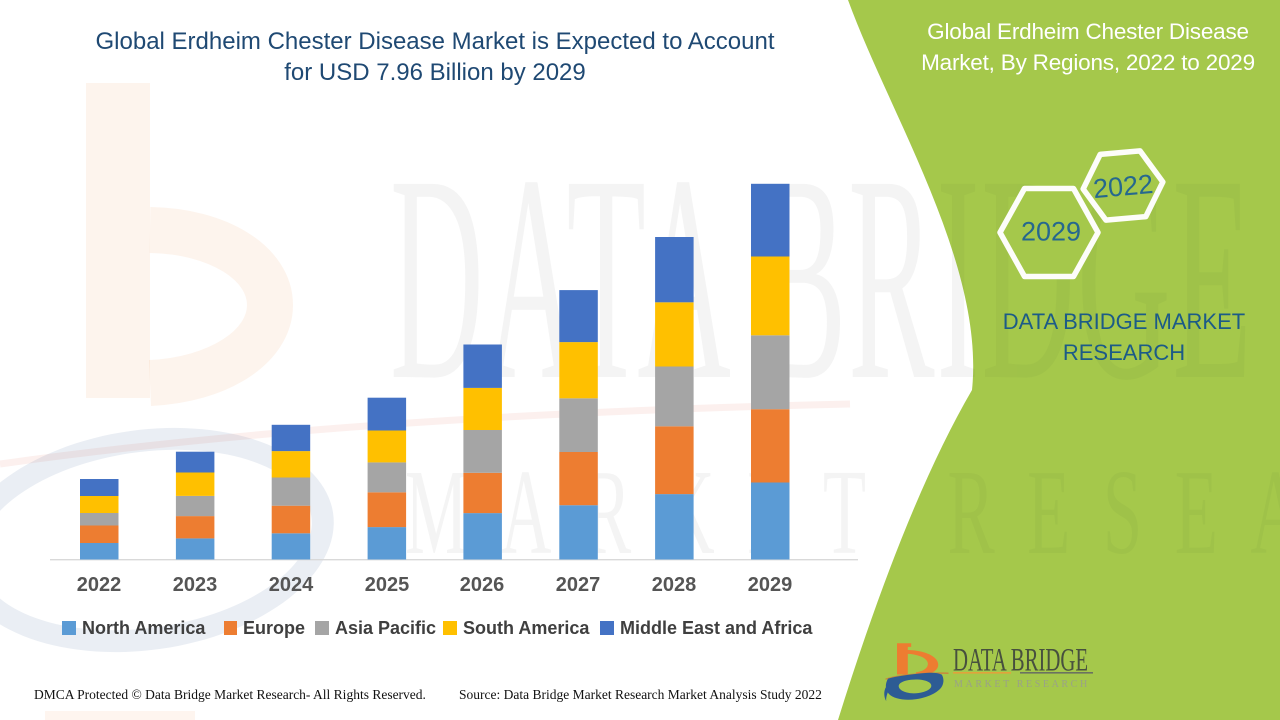 The height and width of the screenshot is (720, 1280). What do you see at coordinates (1123, 186) in the screenshot?
I see `svg-text: 2022` at bounding box center [1123, 186].